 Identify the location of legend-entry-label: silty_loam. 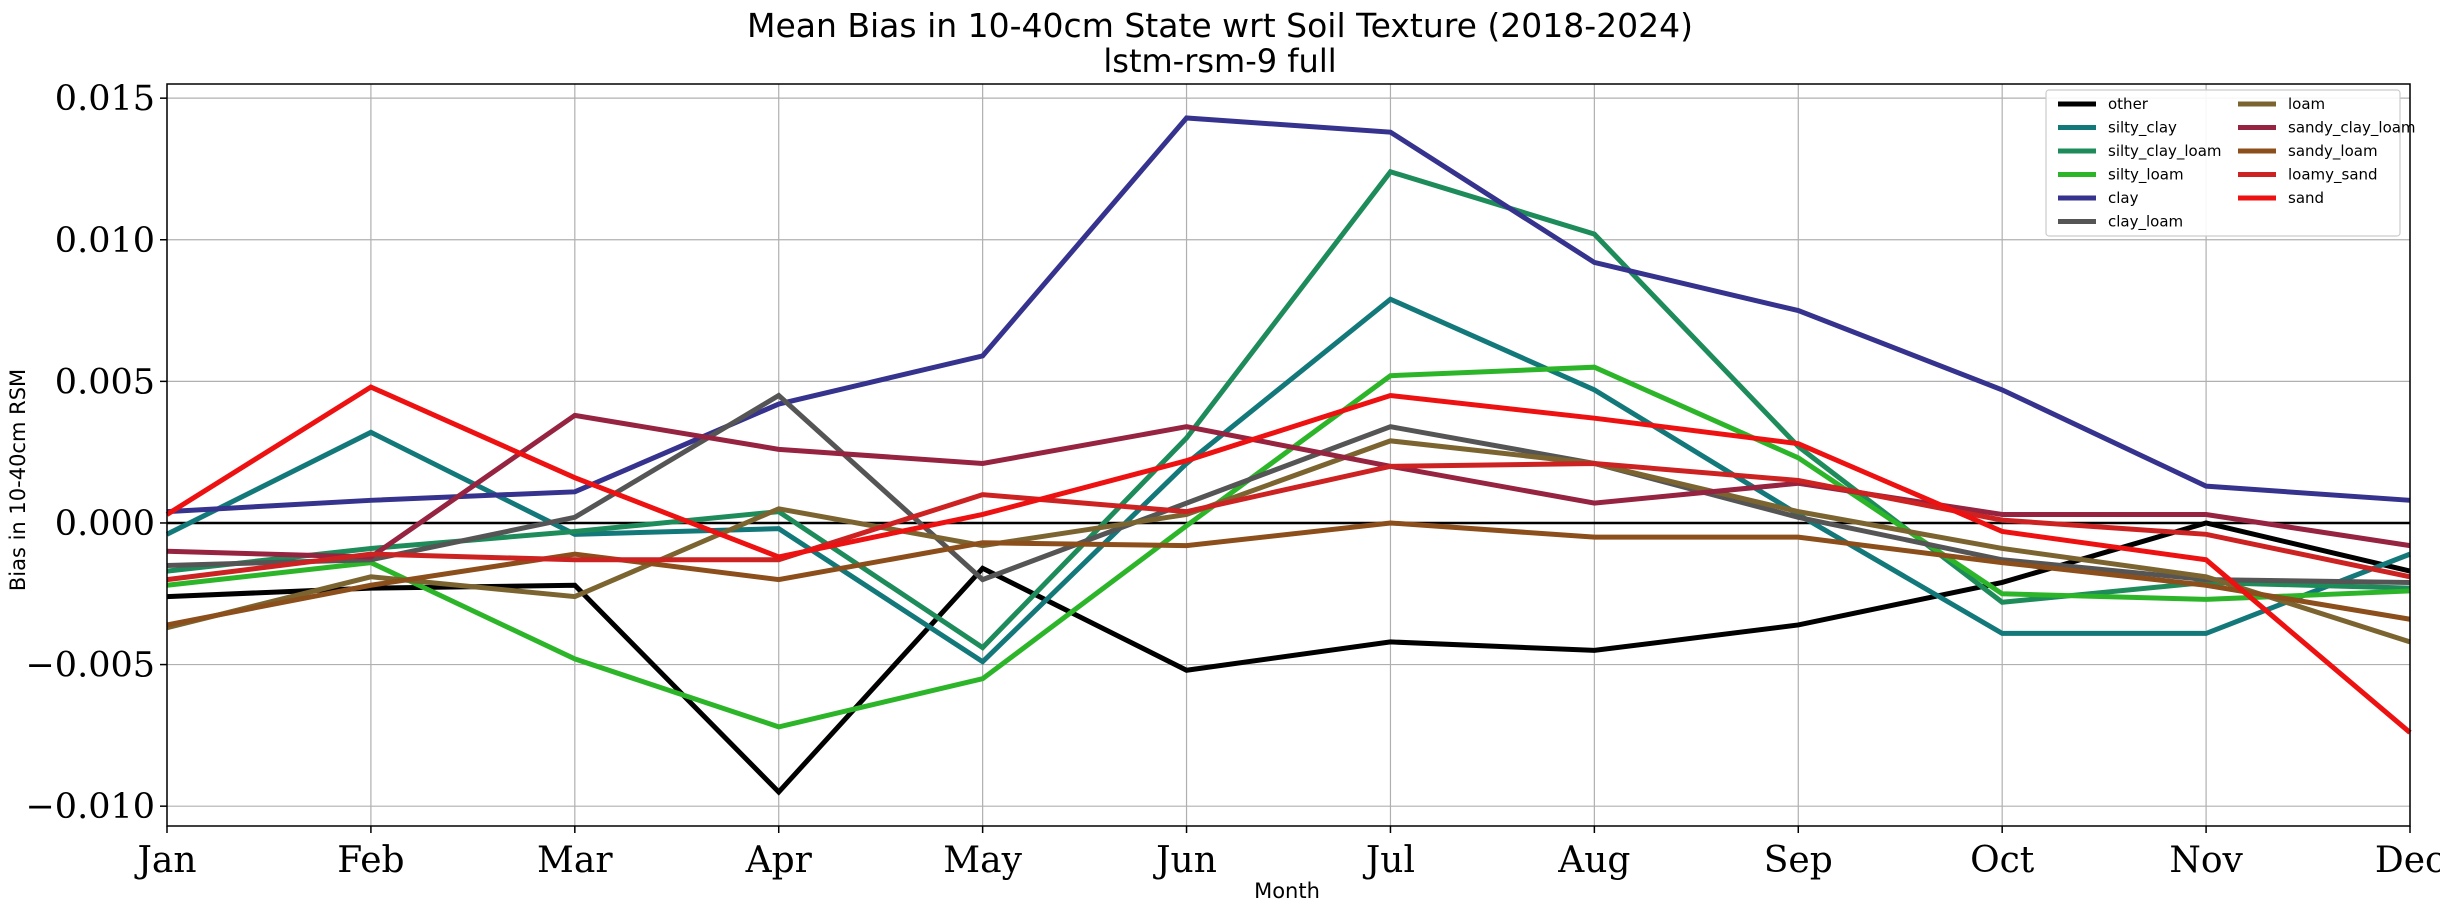
(2146, 175).